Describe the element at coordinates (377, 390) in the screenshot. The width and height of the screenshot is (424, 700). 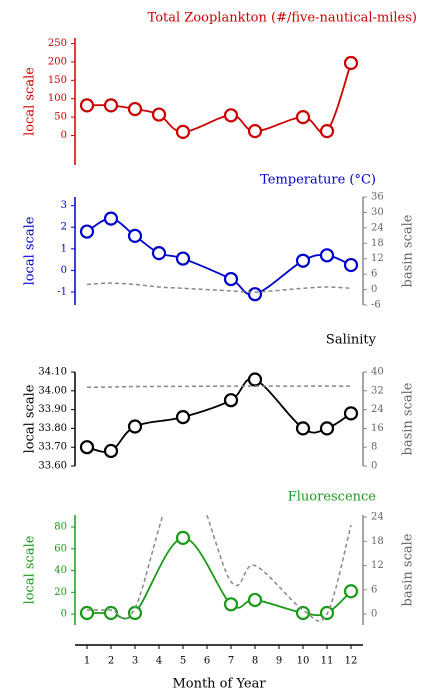
I see `y2-tick-label: 32` at that location.